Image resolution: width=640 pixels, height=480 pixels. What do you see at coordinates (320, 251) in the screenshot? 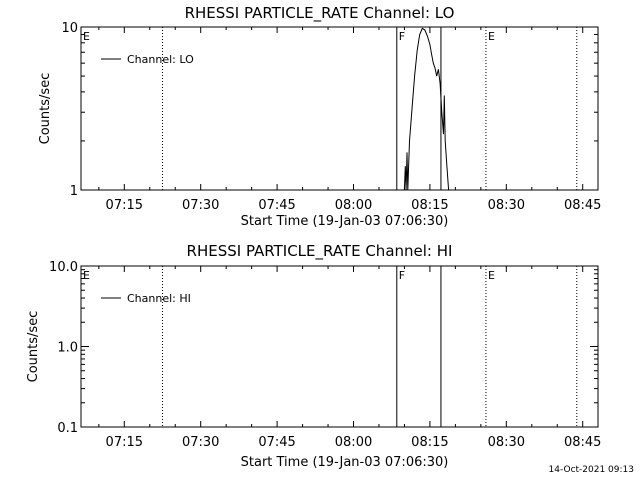
I see `chart-title: RHESSI PARTICLE_RATE Channel: HI` at bounding box center [320, 251].